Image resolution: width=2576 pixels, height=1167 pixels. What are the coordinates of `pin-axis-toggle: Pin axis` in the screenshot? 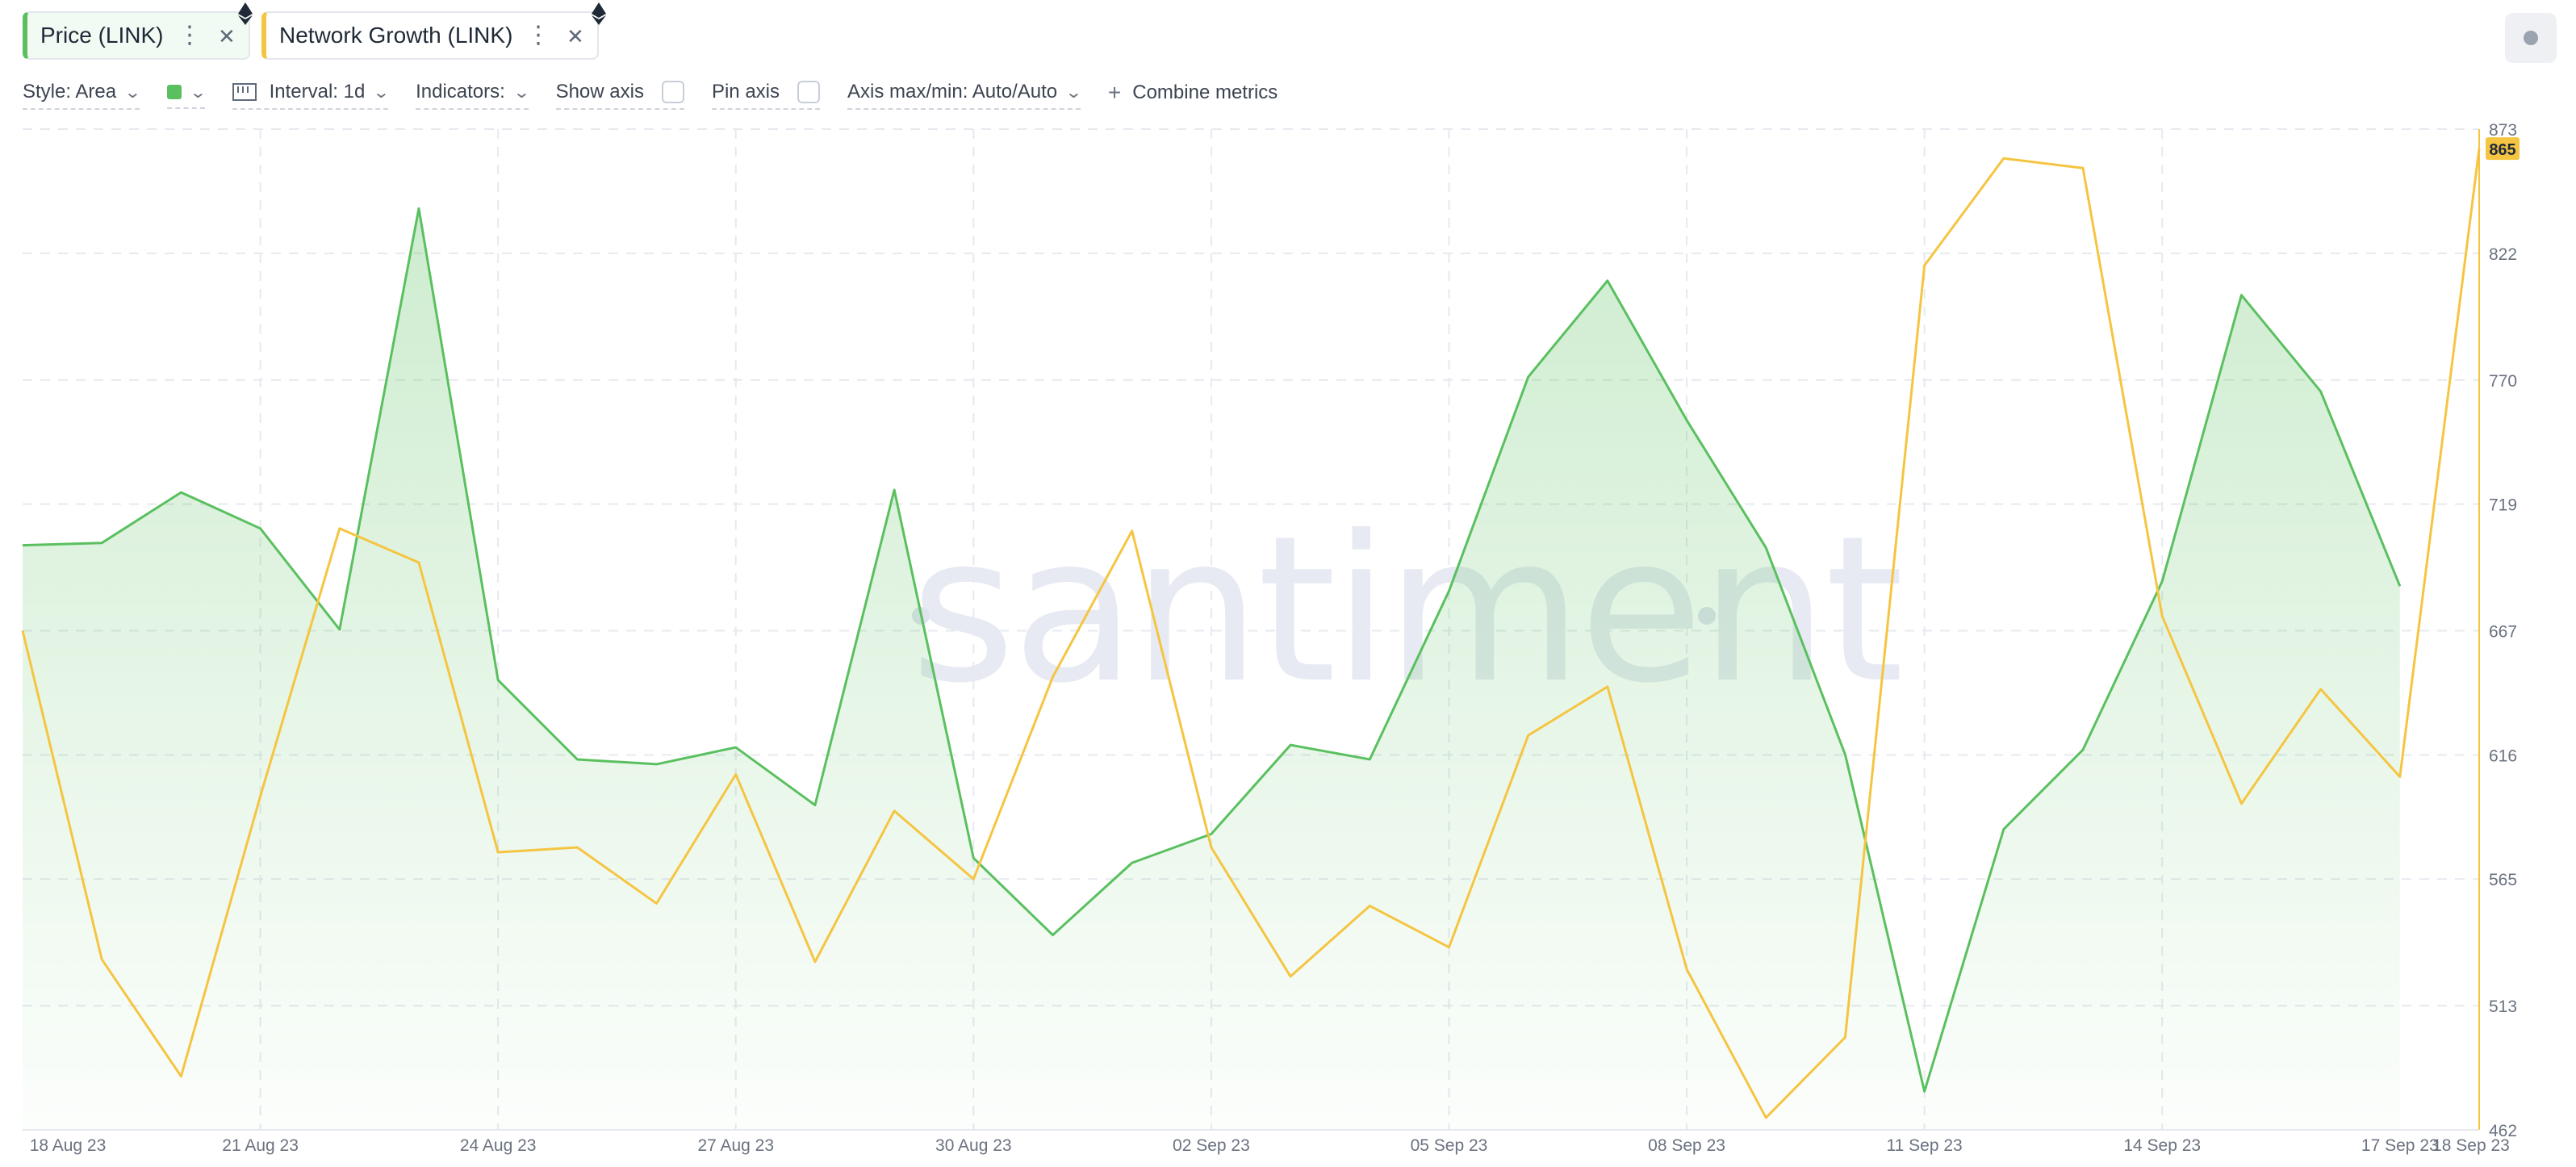 It's located at (766, 96).